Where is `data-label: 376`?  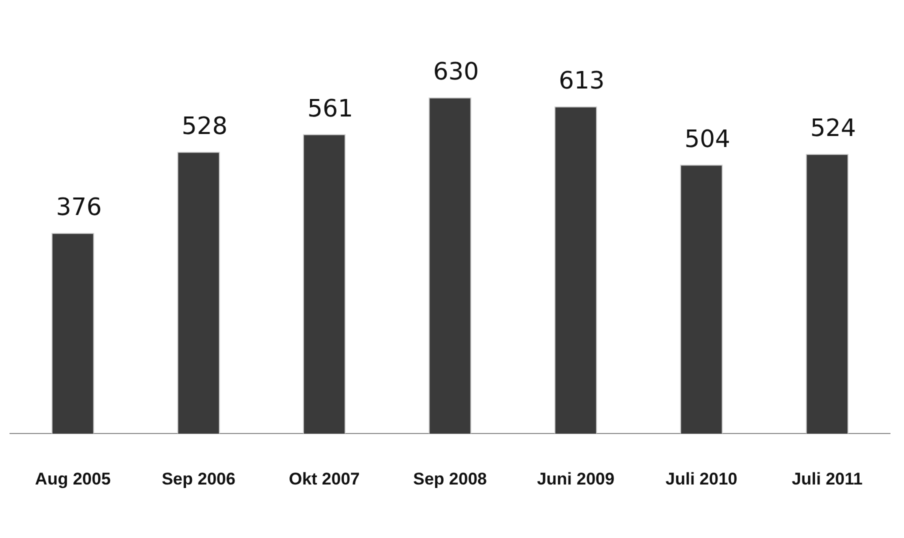 data-label: 376 is located at coordinates (79, 207).